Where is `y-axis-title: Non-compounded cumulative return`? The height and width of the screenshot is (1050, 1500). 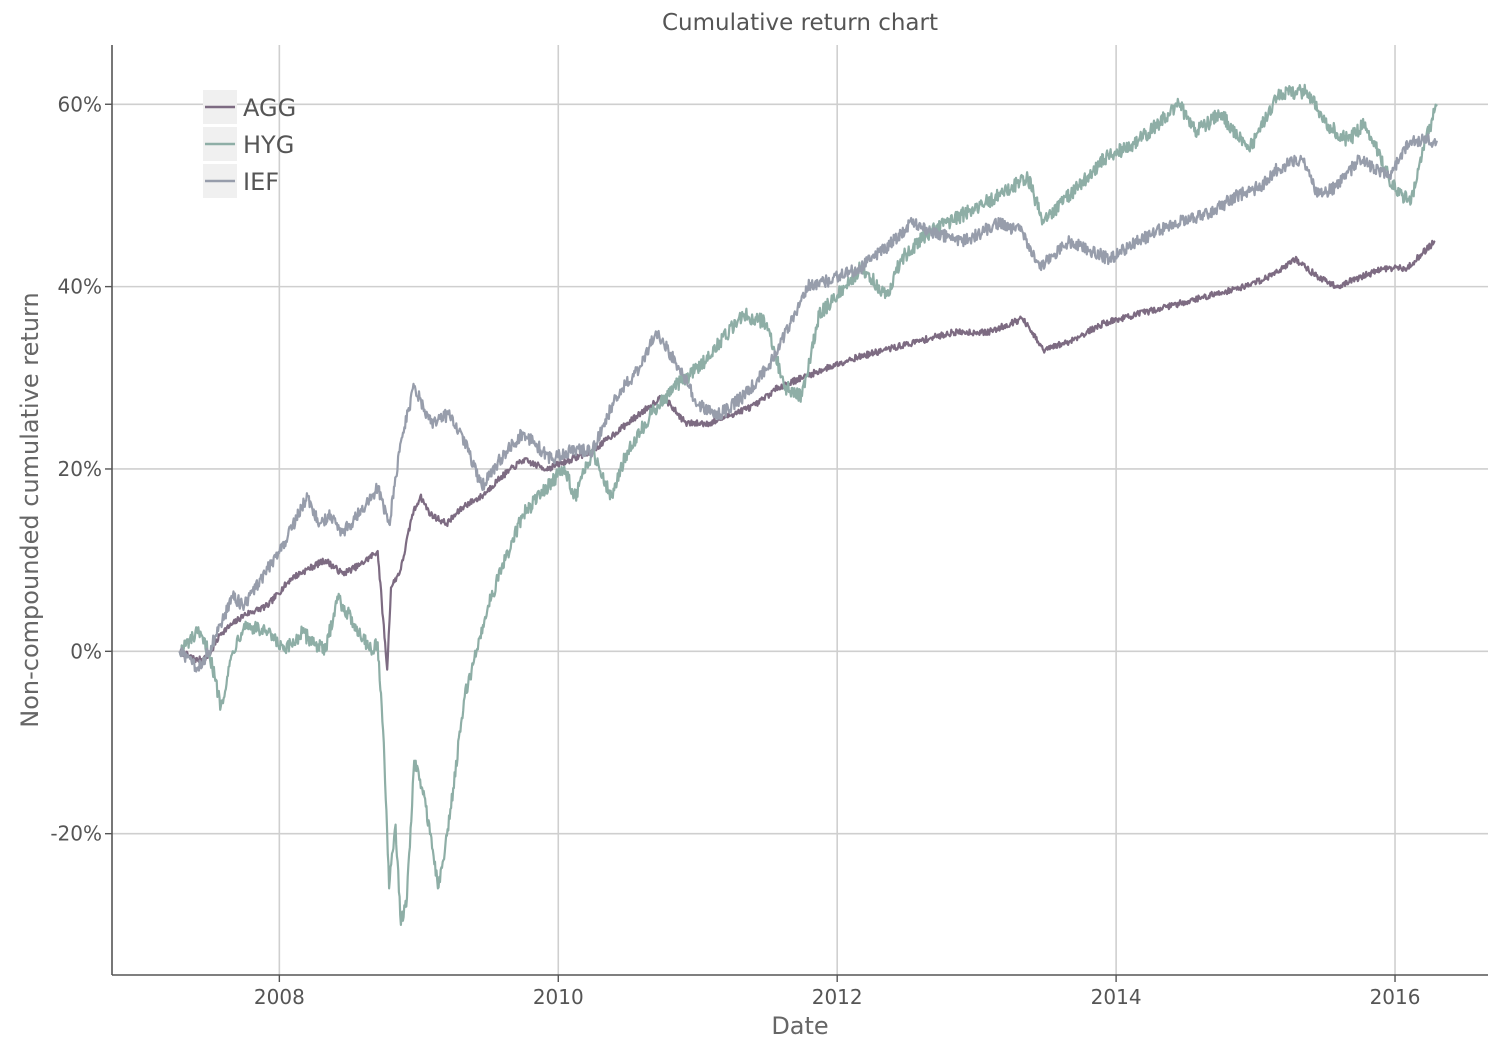 y-axis-title: Non-compounded cumulative return is located at coordinates (30, 509).